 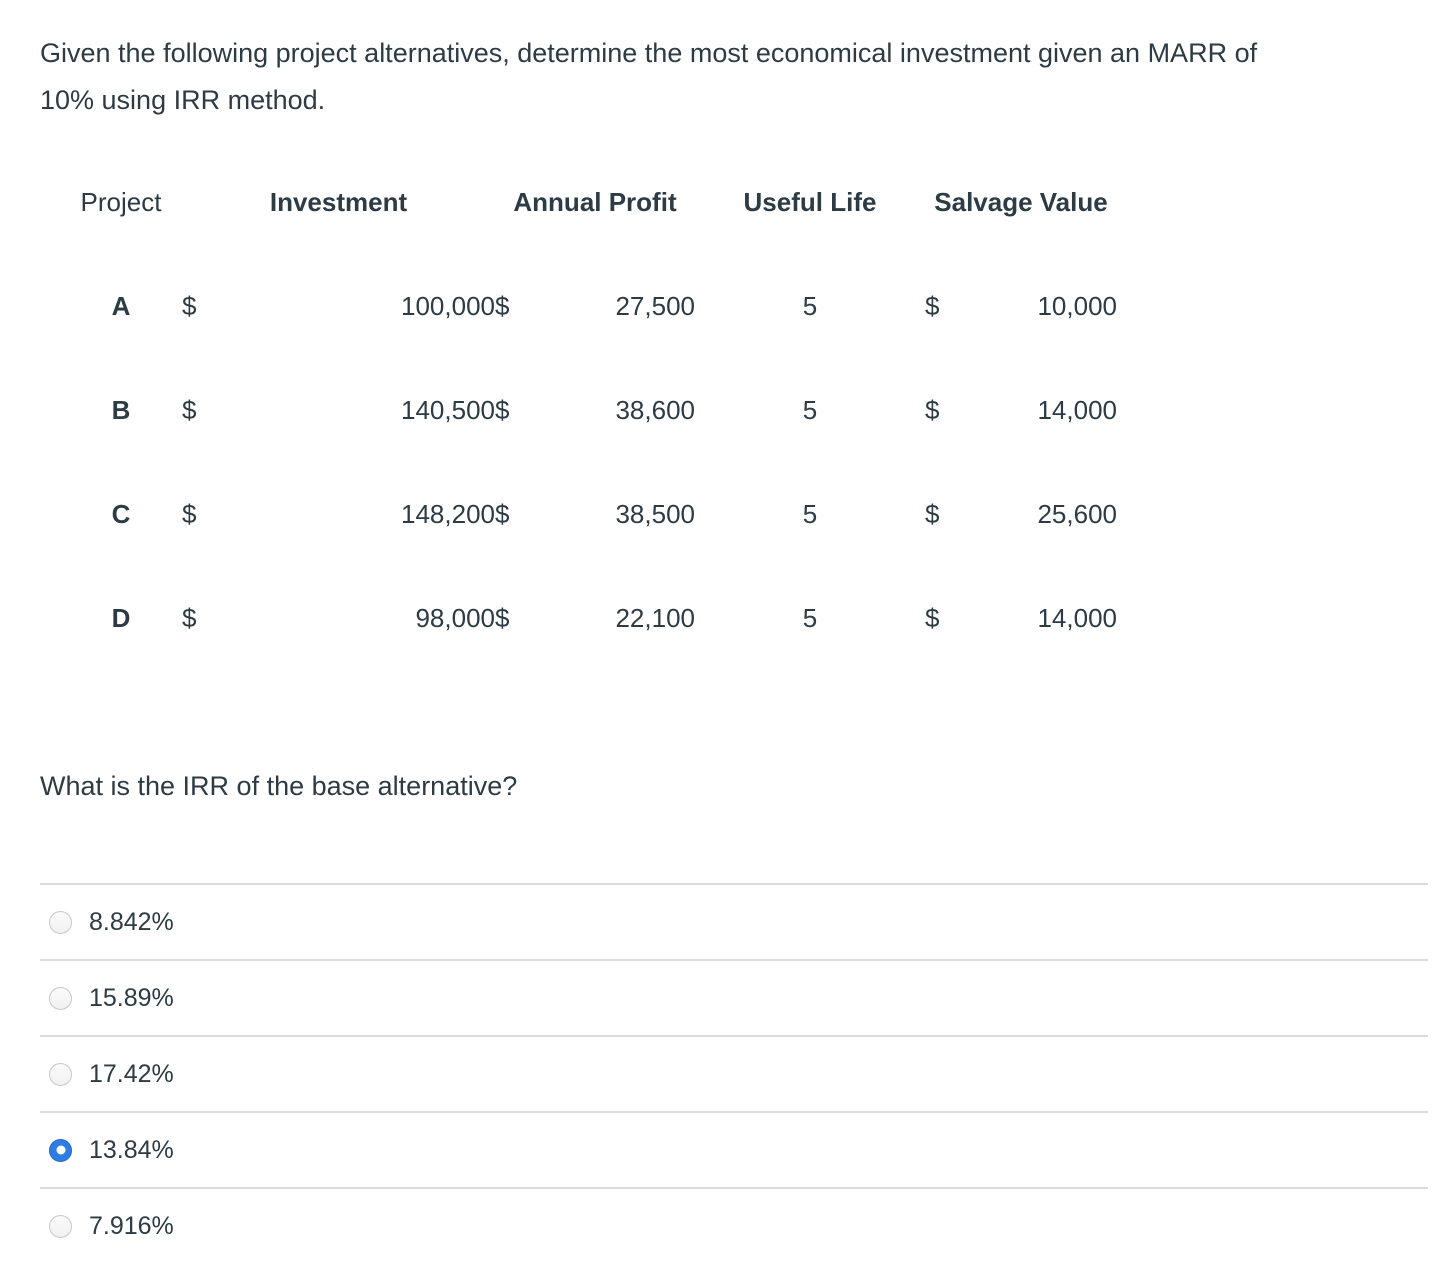 I want to click on salvage-value: 10,000, so click(x=1077, y=305).